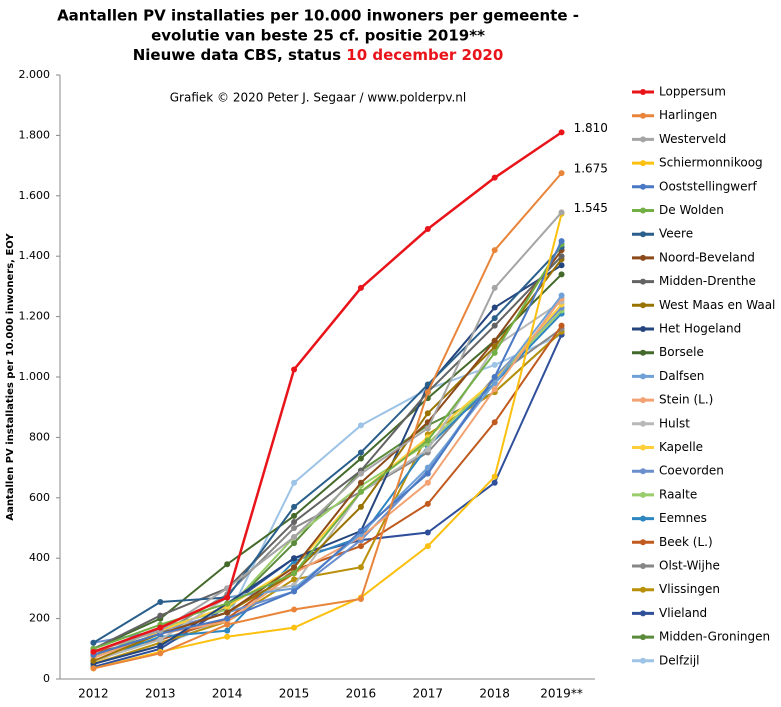 Image resolution: width=781 pixels, height=707 pixels. What do you see at coordinates (683, 518) in the screenshot?
I see `legend-label: Eemnes` at bounding box center [683, 518].